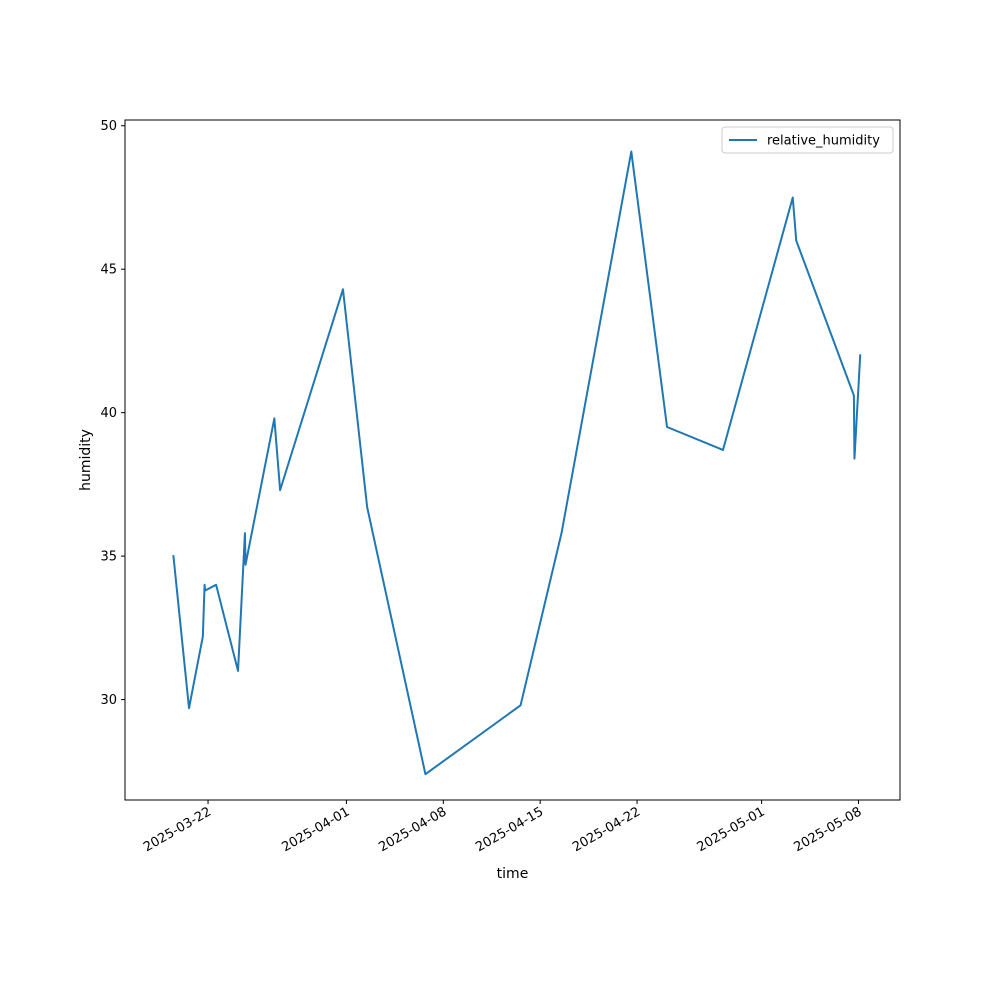 The width and height of the screenshot is (1000, 1000). What do you see at coordinates (606, 829) in the screenshot?
I see `x-tick-label: 2025-04-22` at bounding box center [606, 829].